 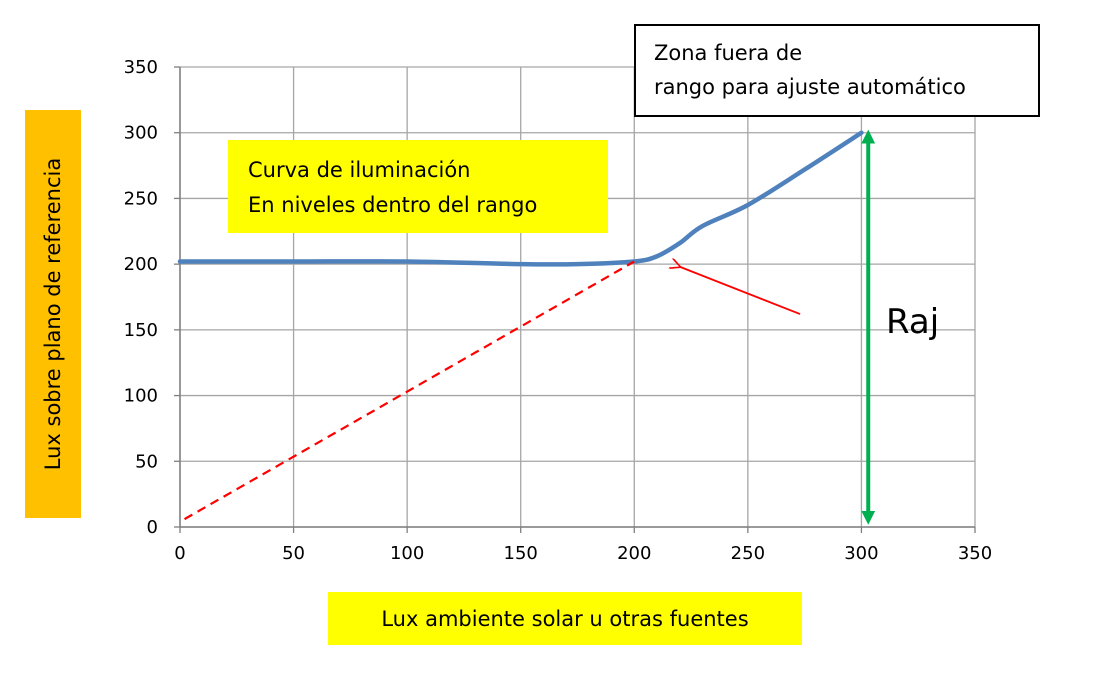 What do you see at coordinates (728, 53) in the screenshot?
I see `zone-annotation-line1: Zona fuera de` at bounding box center [728, 53].